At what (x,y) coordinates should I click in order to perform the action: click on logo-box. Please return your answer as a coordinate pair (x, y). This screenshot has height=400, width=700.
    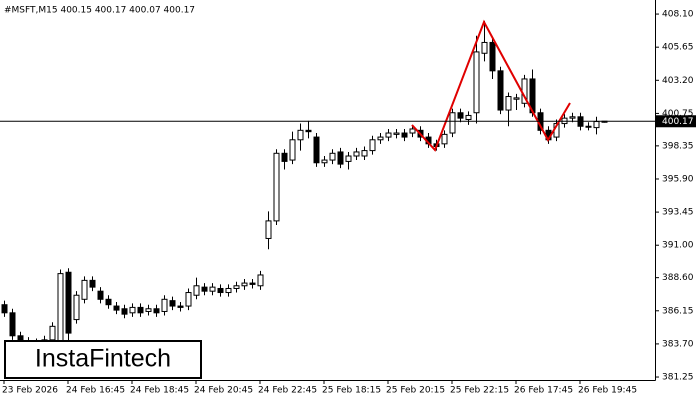
    Looking at the image, I should click on (103, 359).